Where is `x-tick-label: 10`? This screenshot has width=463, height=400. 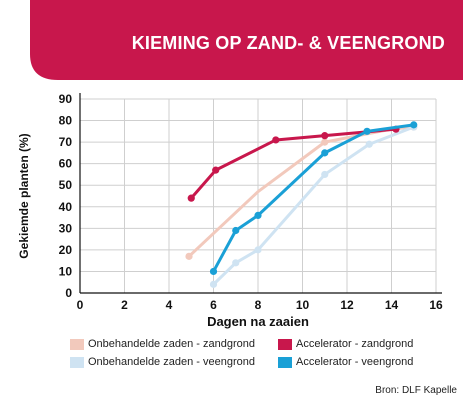 x-tick-label: 10 is located at coordinates (303, 305).